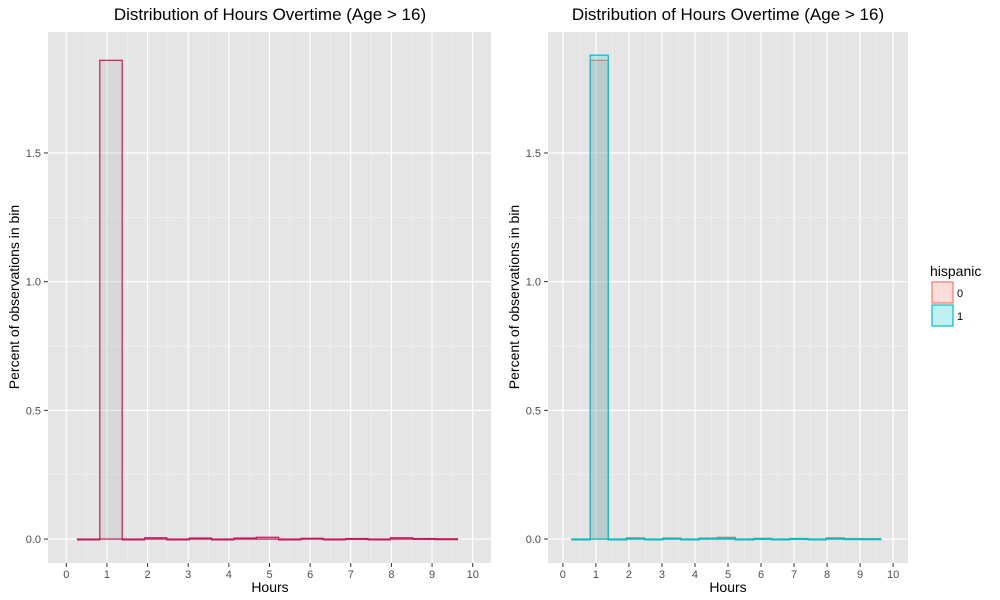  I want to click on chart-left-y-axis: 0.0 0.5 1.0 1.5, so click(37, 347).